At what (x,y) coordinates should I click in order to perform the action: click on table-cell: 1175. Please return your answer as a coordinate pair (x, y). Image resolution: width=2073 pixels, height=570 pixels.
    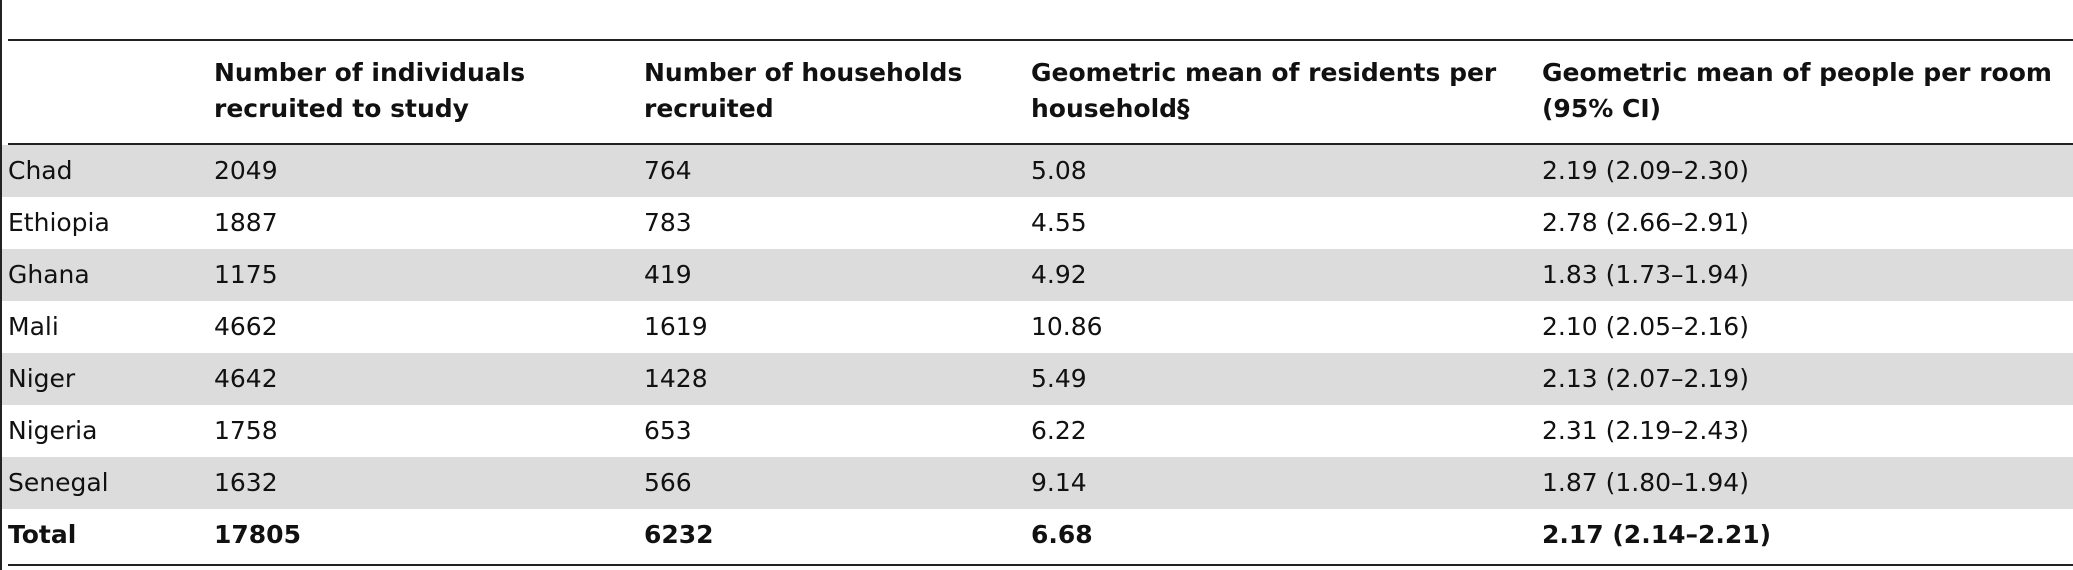
    Looking at the image, I should click on (246, 274).